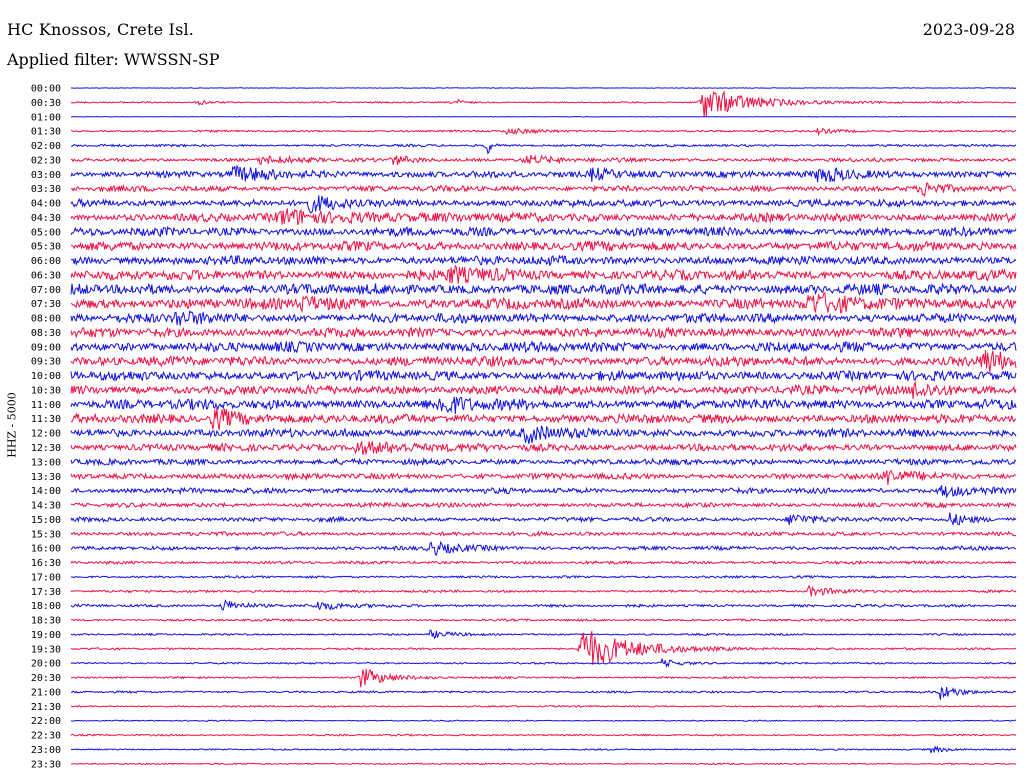 The height and width of the screenshot is (780, 1024). What do you see at coordinates (46, 232) in the screenshot?
I see `row-time-label: 05:00` at bounding box center [46, 232].